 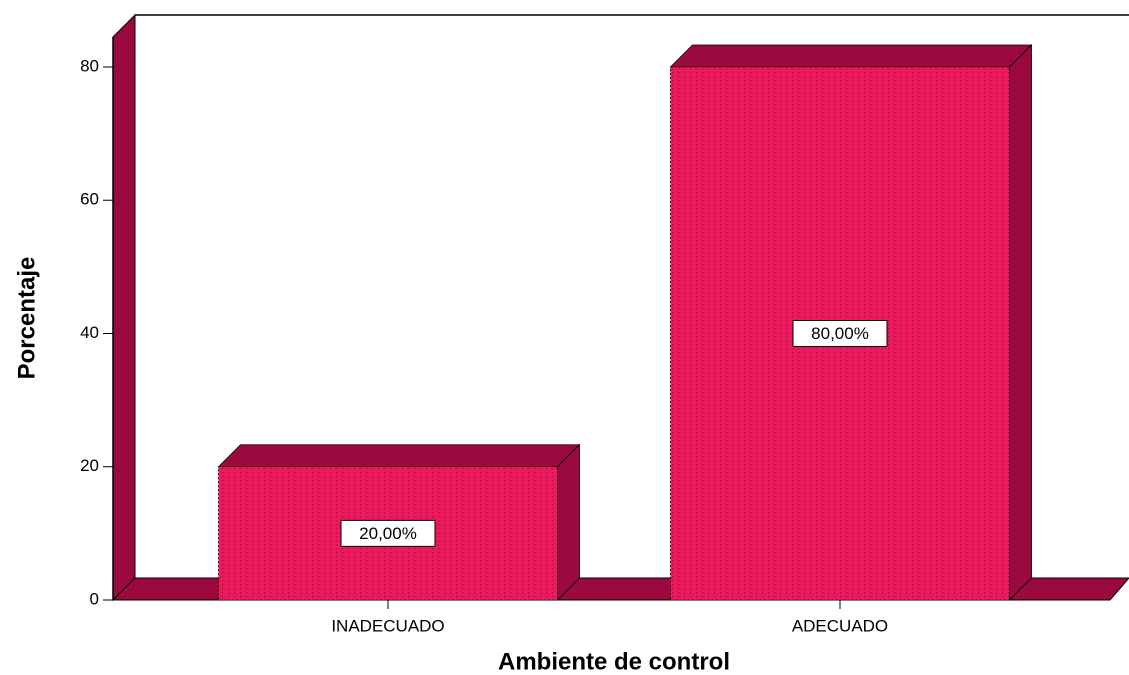 I want to click on left-wall, so click(x=124, y=307).